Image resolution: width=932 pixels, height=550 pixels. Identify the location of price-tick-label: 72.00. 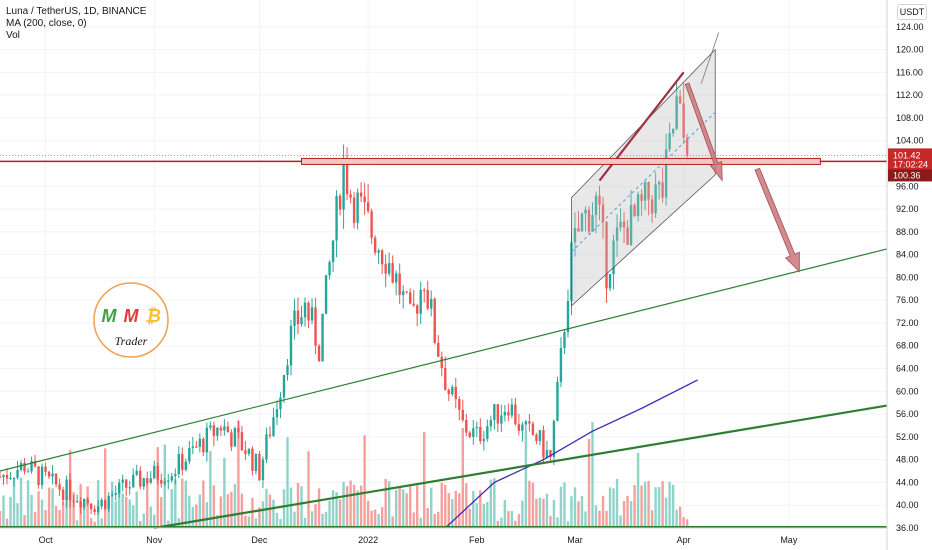
(907, 323).